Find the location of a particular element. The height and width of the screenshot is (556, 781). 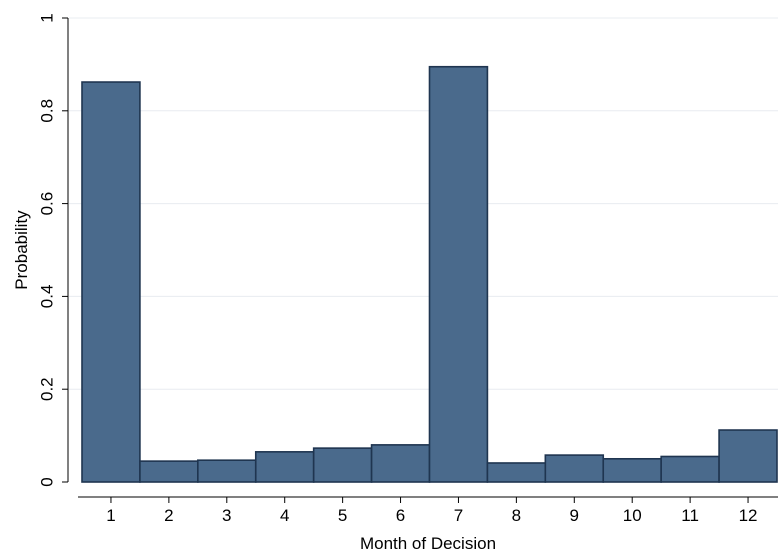

y-tick-label: 0.6 is located at coordinates (46, 204).